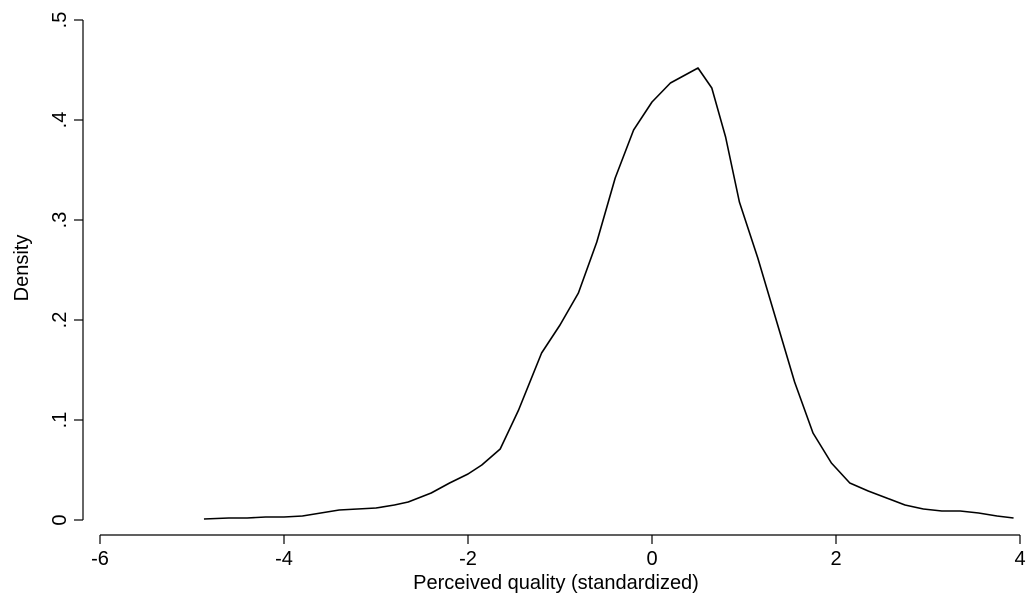 The image size is (1028, 598). What do you see at coordinates (60, 20) in the screenshot?
I see `y-tick-label: .5` at bounding box center [60, 20].